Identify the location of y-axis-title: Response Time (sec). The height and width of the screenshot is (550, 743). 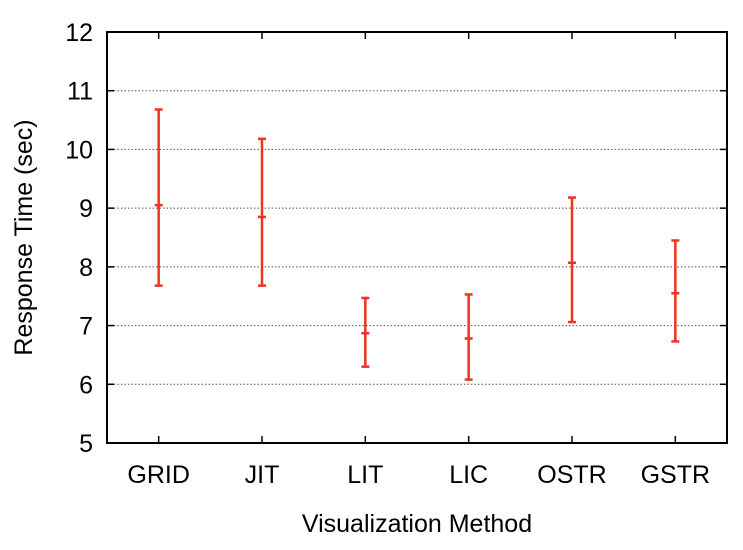
(24, 237).